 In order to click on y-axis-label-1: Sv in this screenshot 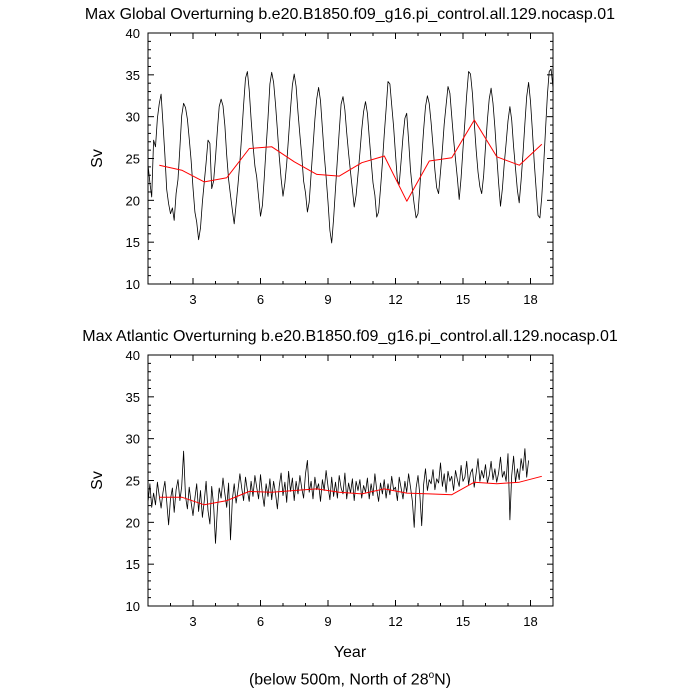, I will do `click(97, 480)`.